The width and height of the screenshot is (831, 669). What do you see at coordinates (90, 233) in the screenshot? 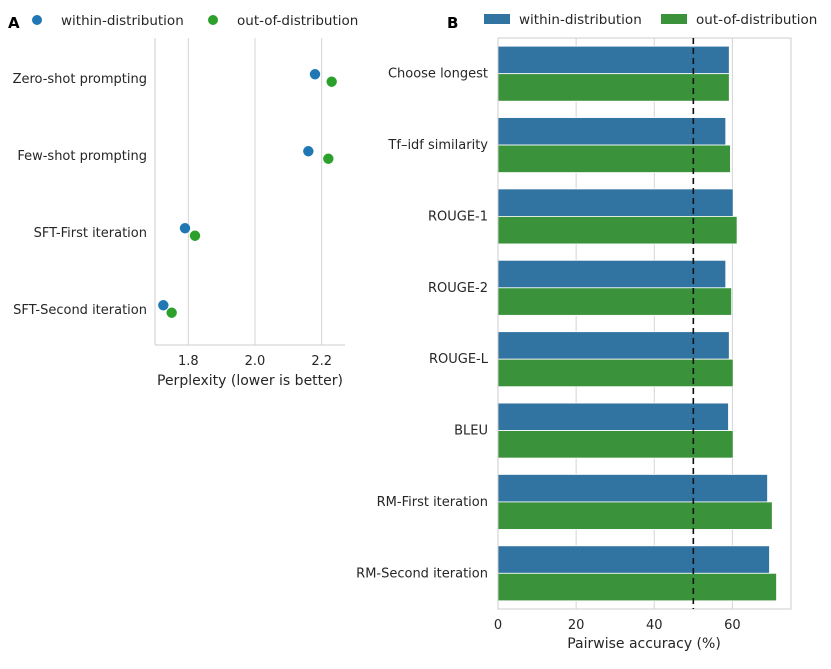
I see `panel-a-category-label: SFT-First iteration` at bounding box center [90, 233].